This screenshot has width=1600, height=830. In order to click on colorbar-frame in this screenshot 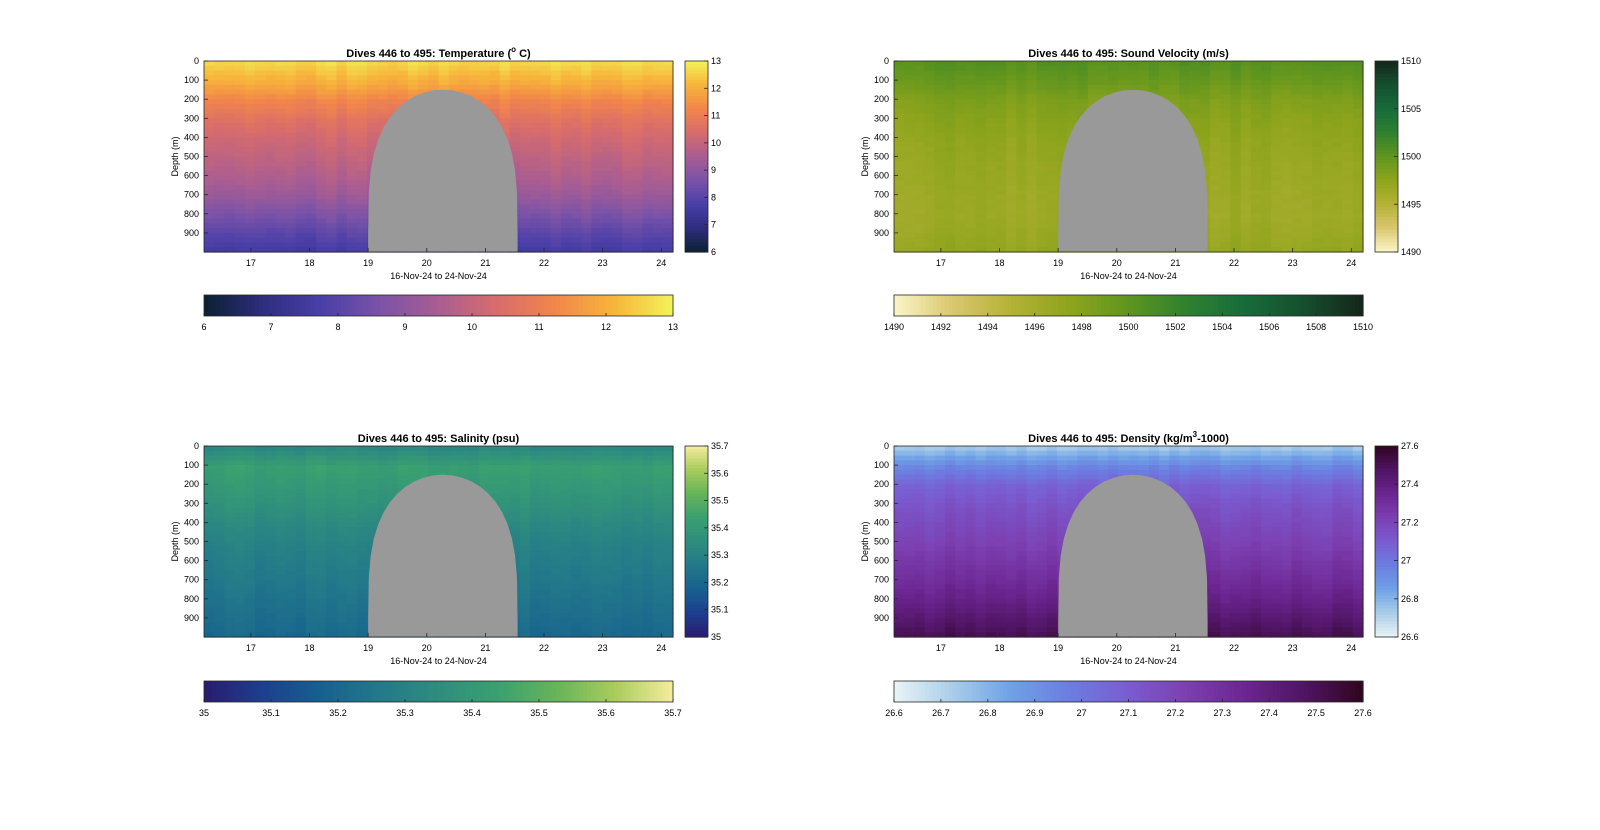, I will do `click(696, 156)`.